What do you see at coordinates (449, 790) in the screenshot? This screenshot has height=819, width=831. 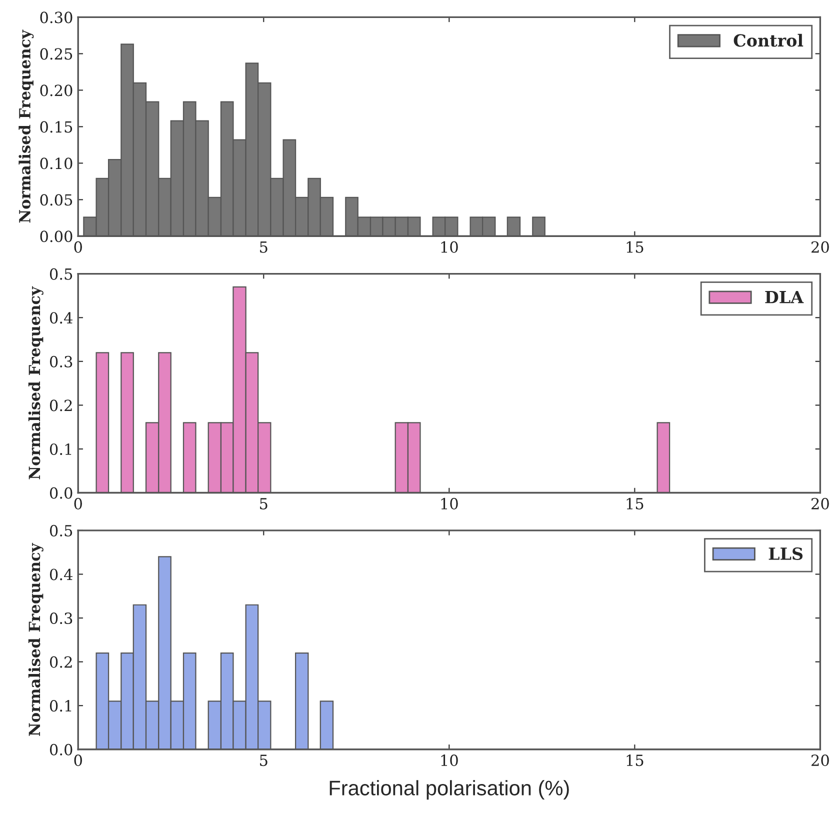 I see `x-axis-title: Fractional polarisation (%)` at bounding box center [449, 790].